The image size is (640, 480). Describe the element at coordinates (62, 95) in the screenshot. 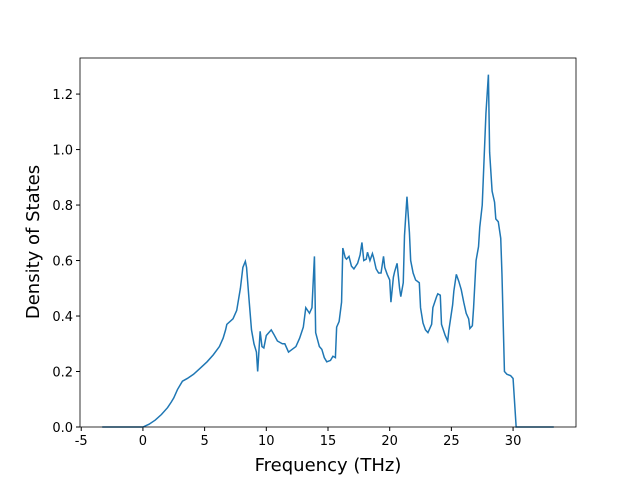

I see `y-tick-label: 1.2` at that location.